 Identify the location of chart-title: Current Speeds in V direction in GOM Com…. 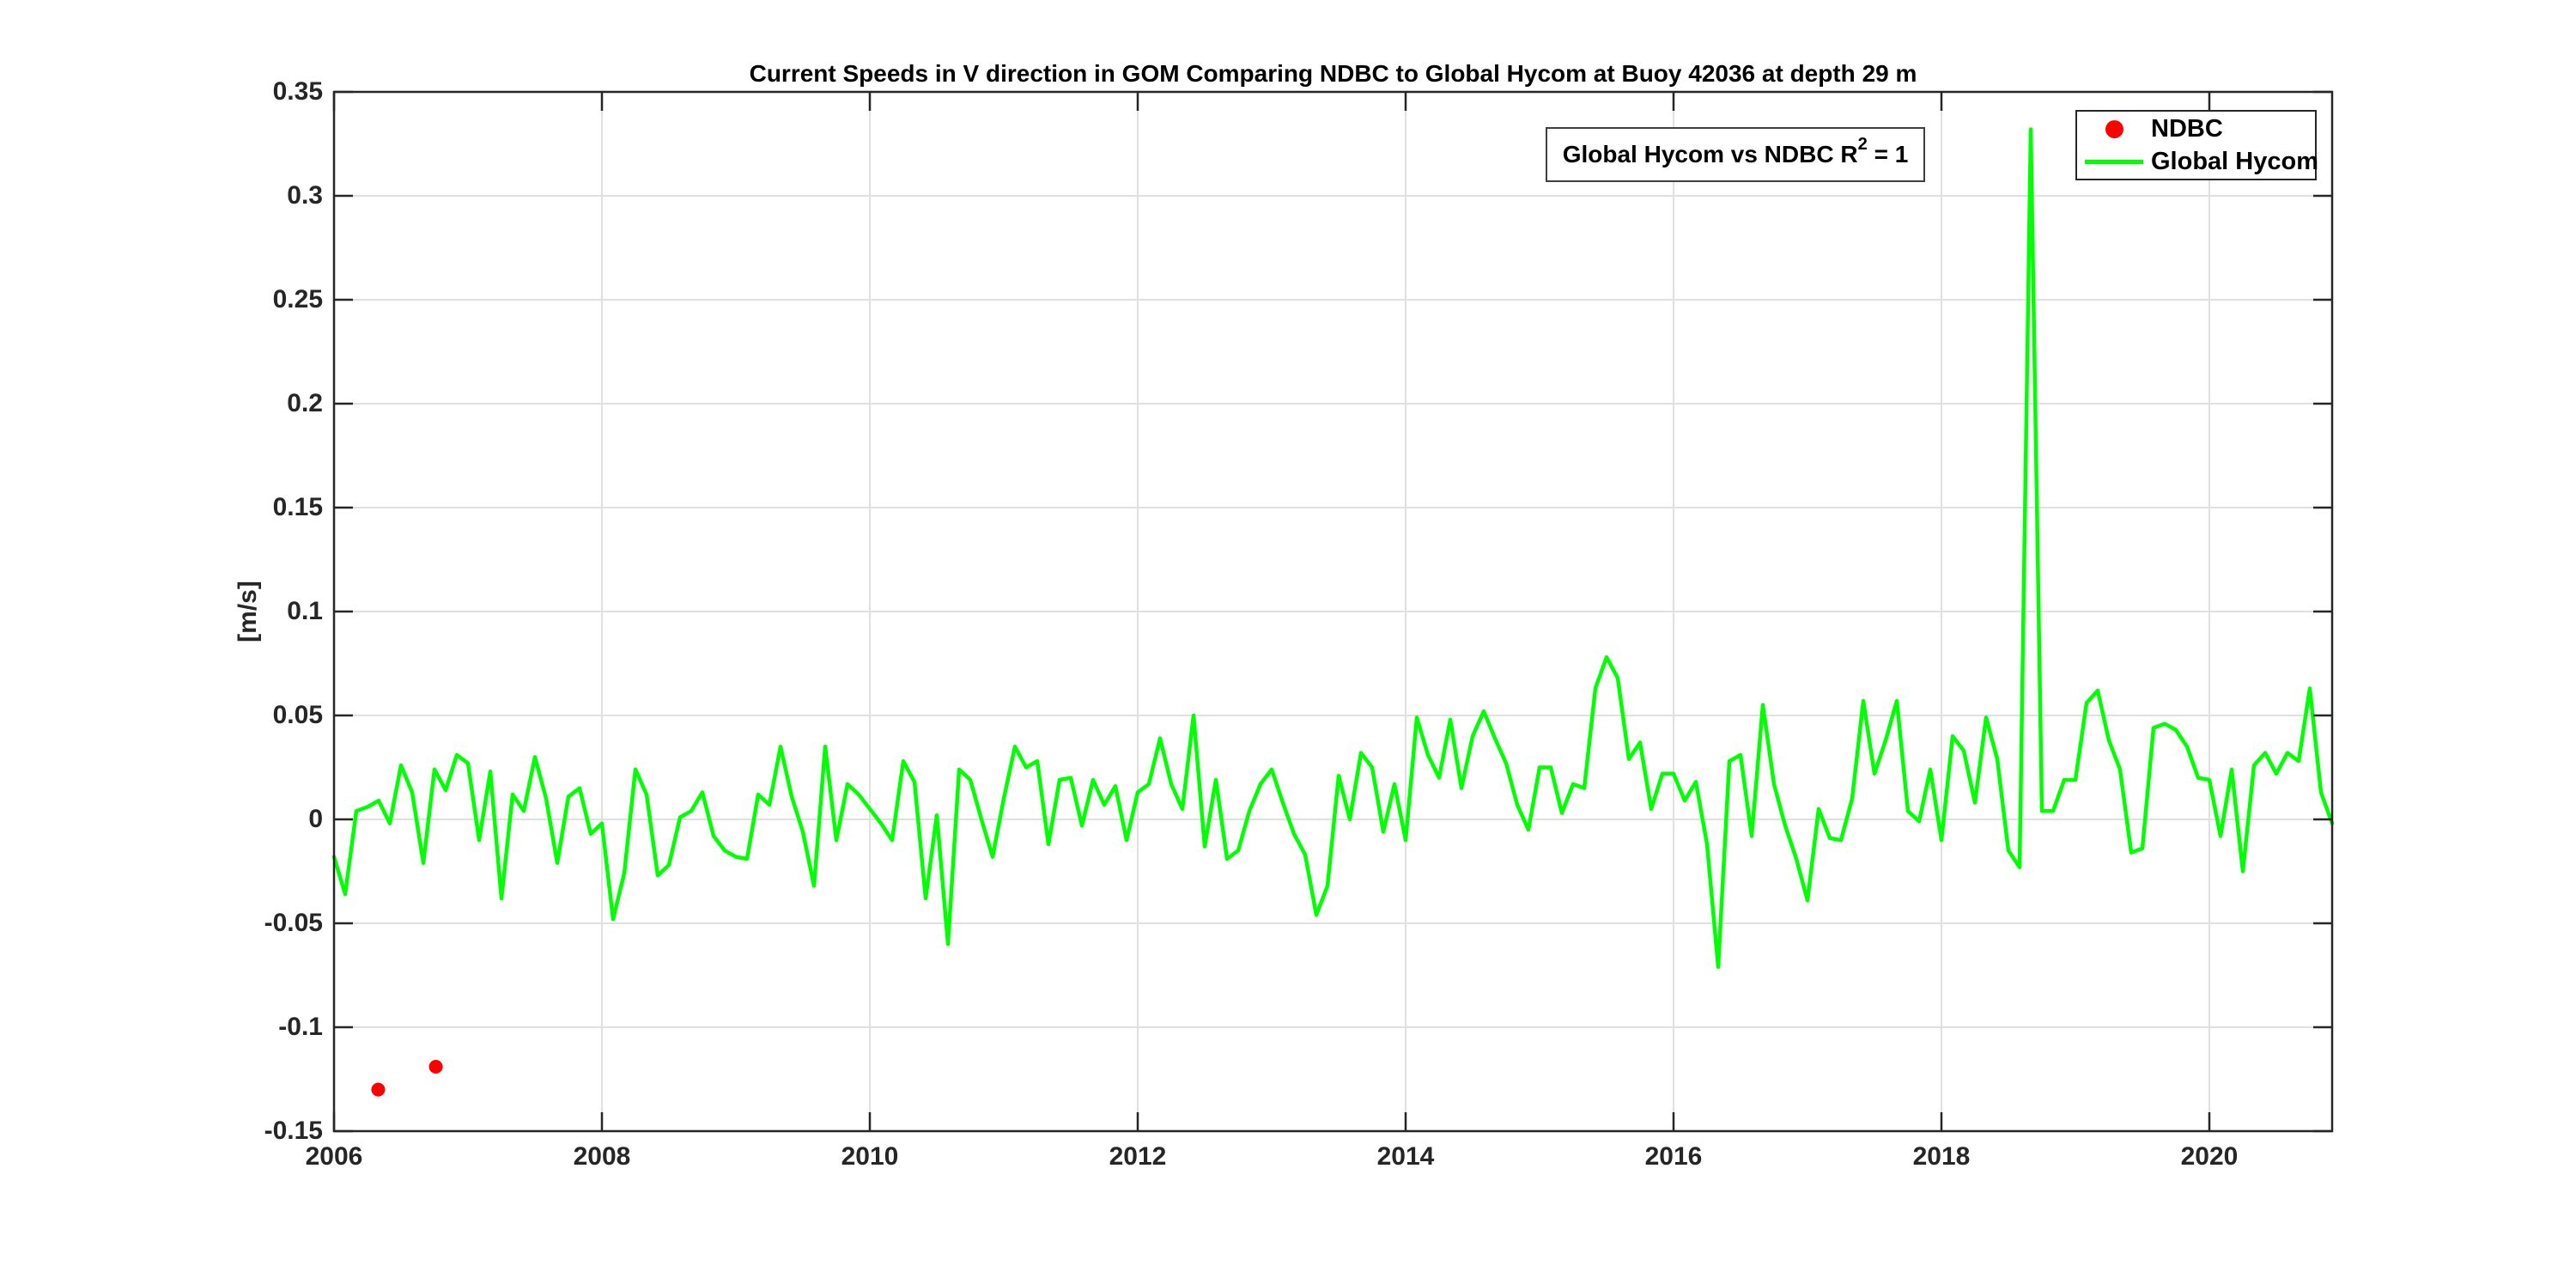
(1333, 73).